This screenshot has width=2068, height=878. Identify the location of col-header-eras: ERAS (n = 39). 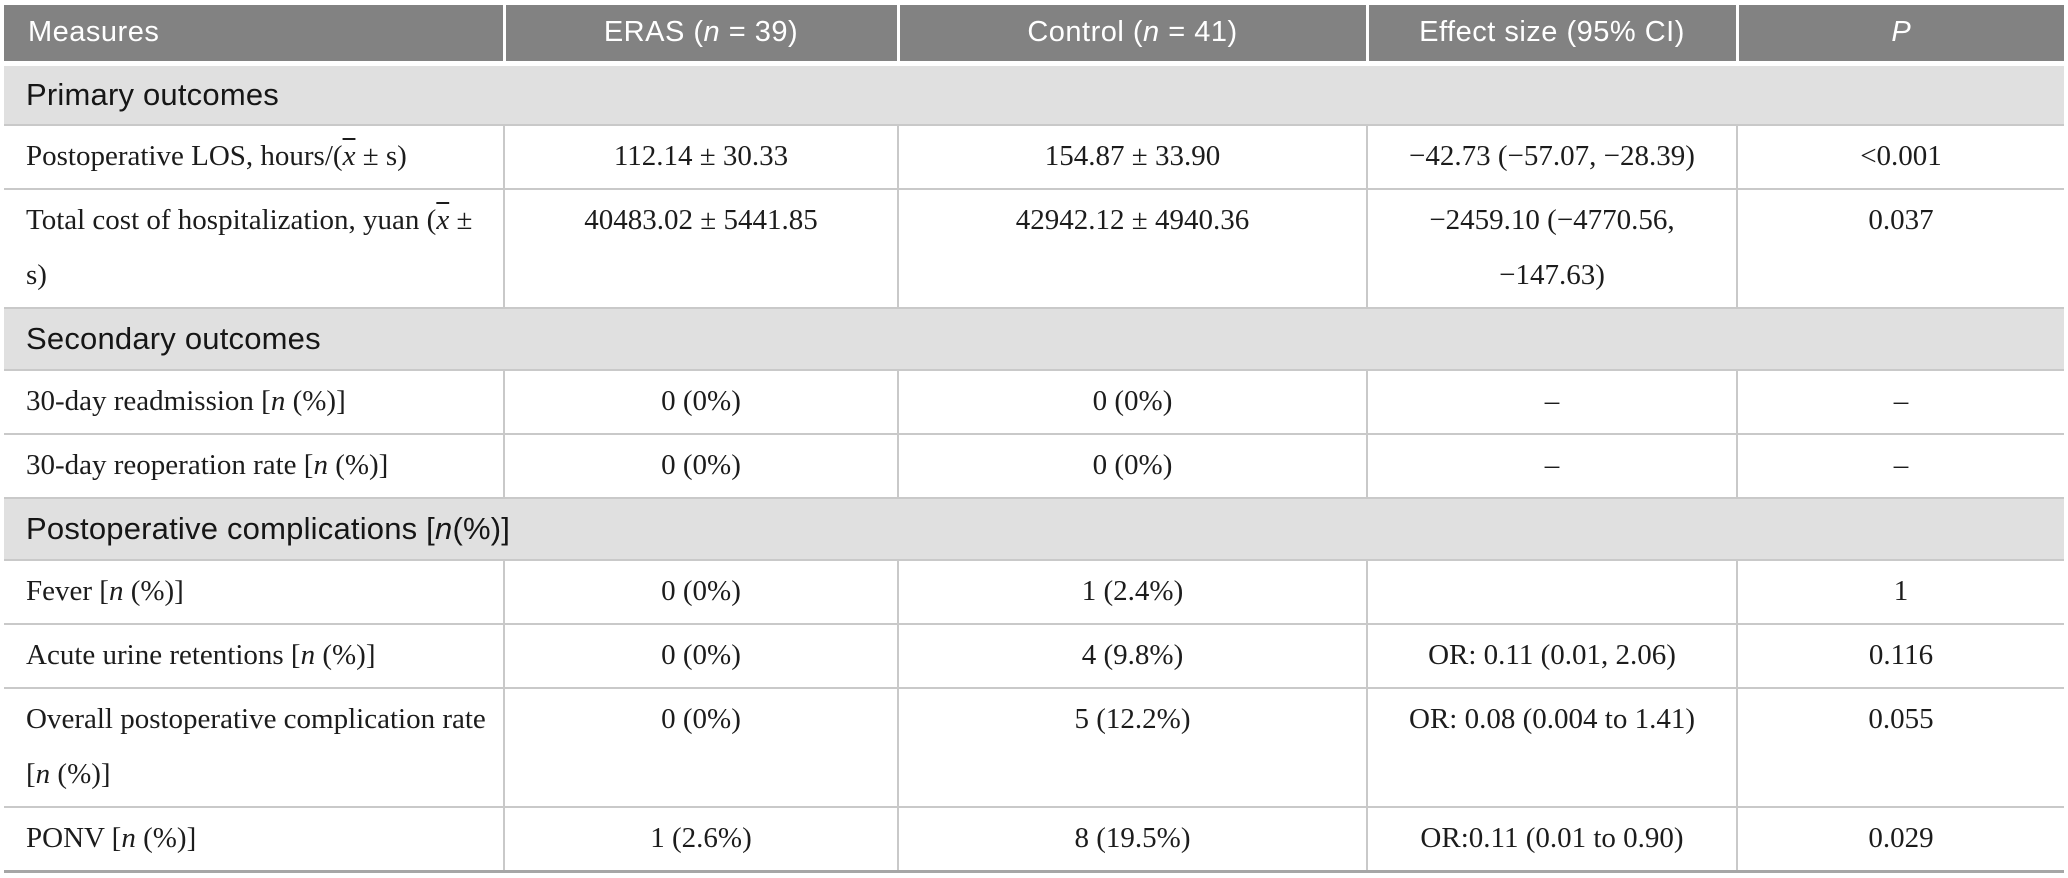
(700, 35).